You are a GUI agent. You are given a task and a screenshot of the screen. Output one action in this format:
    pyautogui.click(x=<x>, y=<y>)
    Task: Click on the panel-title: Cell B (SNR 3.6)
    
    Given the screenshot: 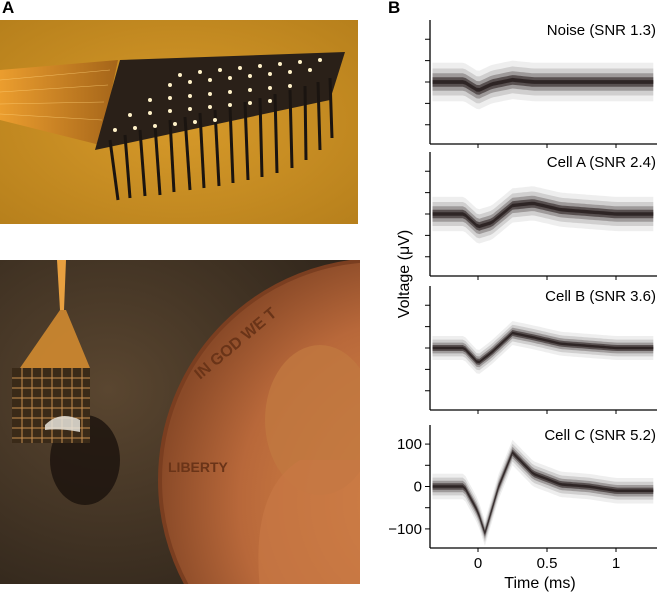 What is the action you would take?
    pyautogui.click(x=600, y=296)
    